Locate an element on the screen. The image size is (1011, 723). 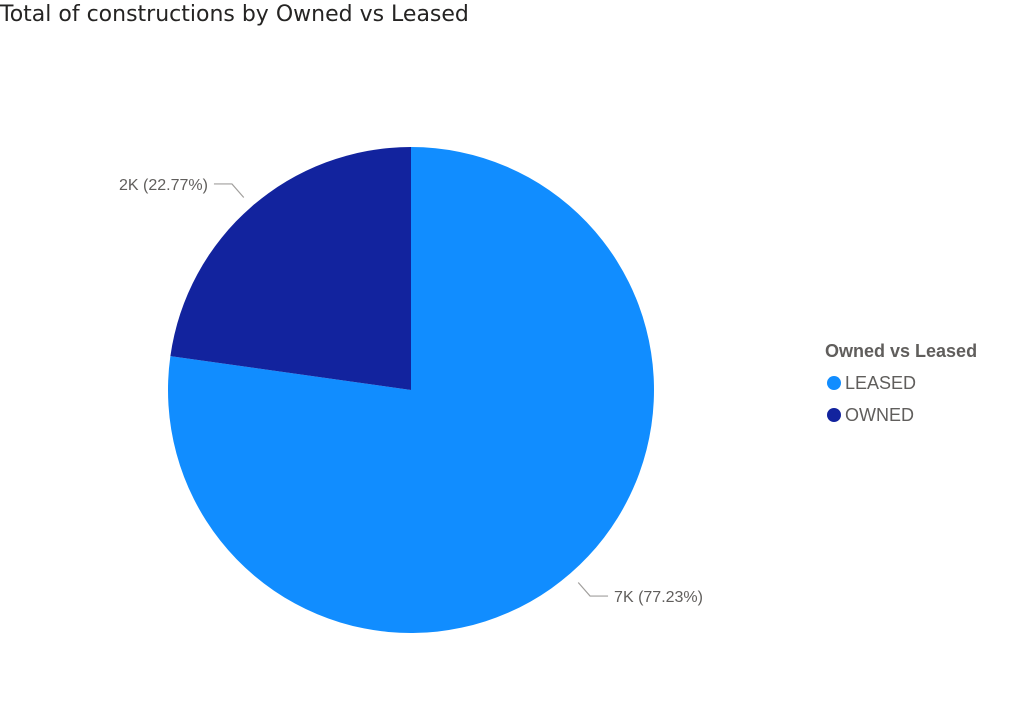
data-label-owned: 2K (22.77%) is located at coordinates (163, 185).